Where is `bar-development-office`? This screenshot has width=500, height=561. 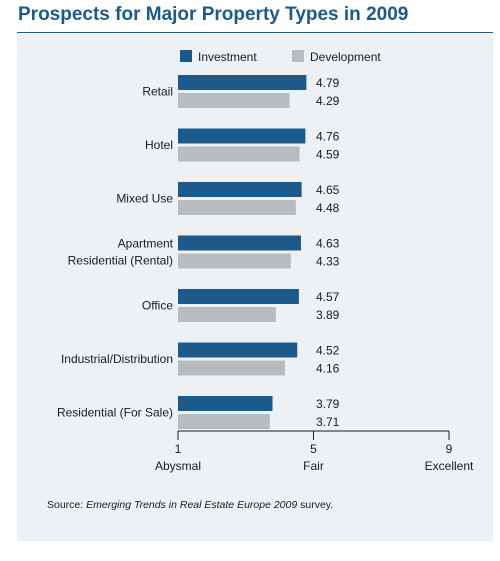 bar-development-office is located at coordinates (227, 314).